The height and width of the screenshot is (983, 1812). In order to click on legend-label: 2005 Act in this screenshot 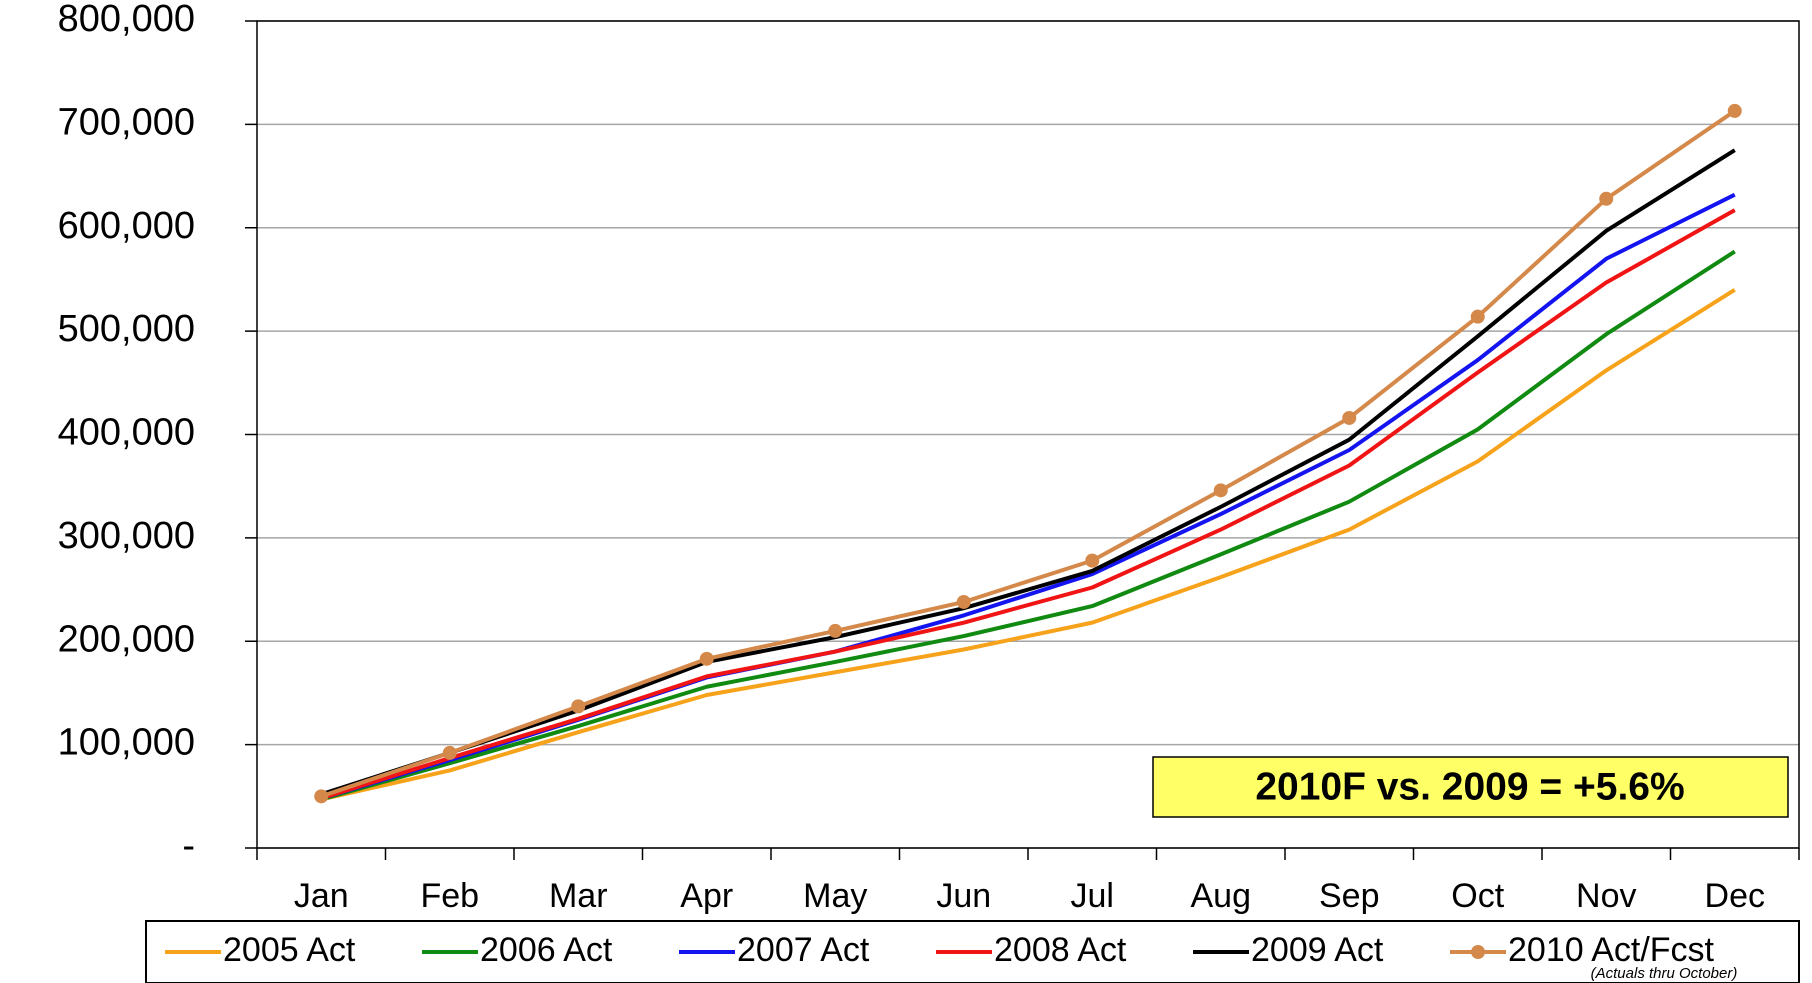, I will do `click(289, 950)`.